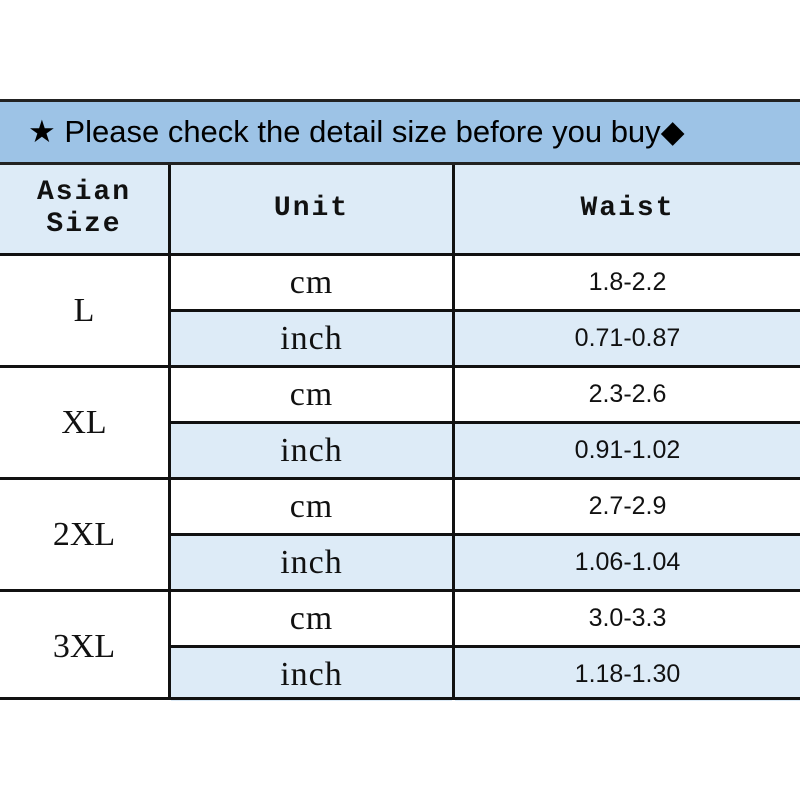 The width and height of the screenshot is (800, 800). I want to click on header-asian-size: Asian Size, so click(84, 209).